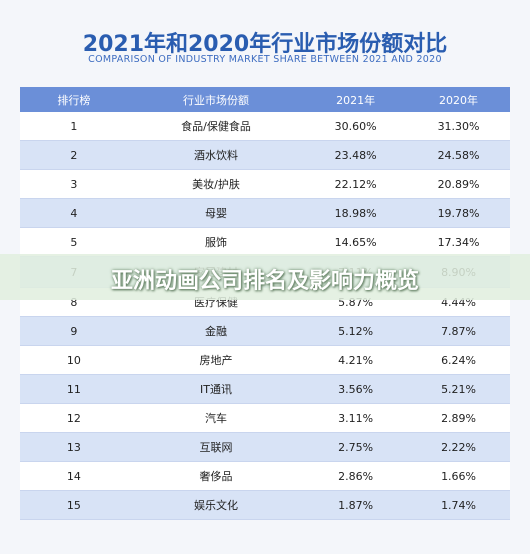  Describe the element at coordinates (216, 242) in the screenshot. I see `table-cell: 服饰` at that location.